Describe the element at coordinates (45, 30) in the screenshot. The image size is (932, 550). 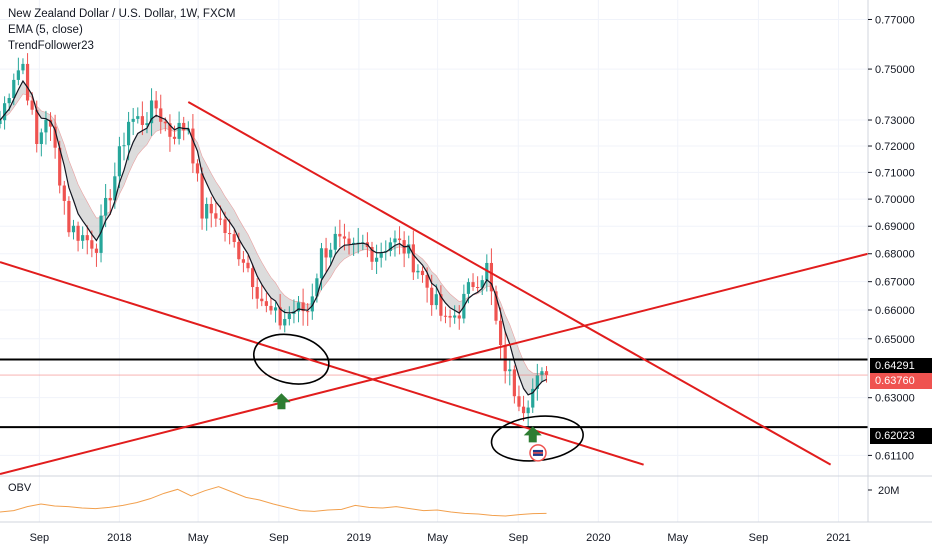
I see `indicator-label: EMA (5, close)` at that location.